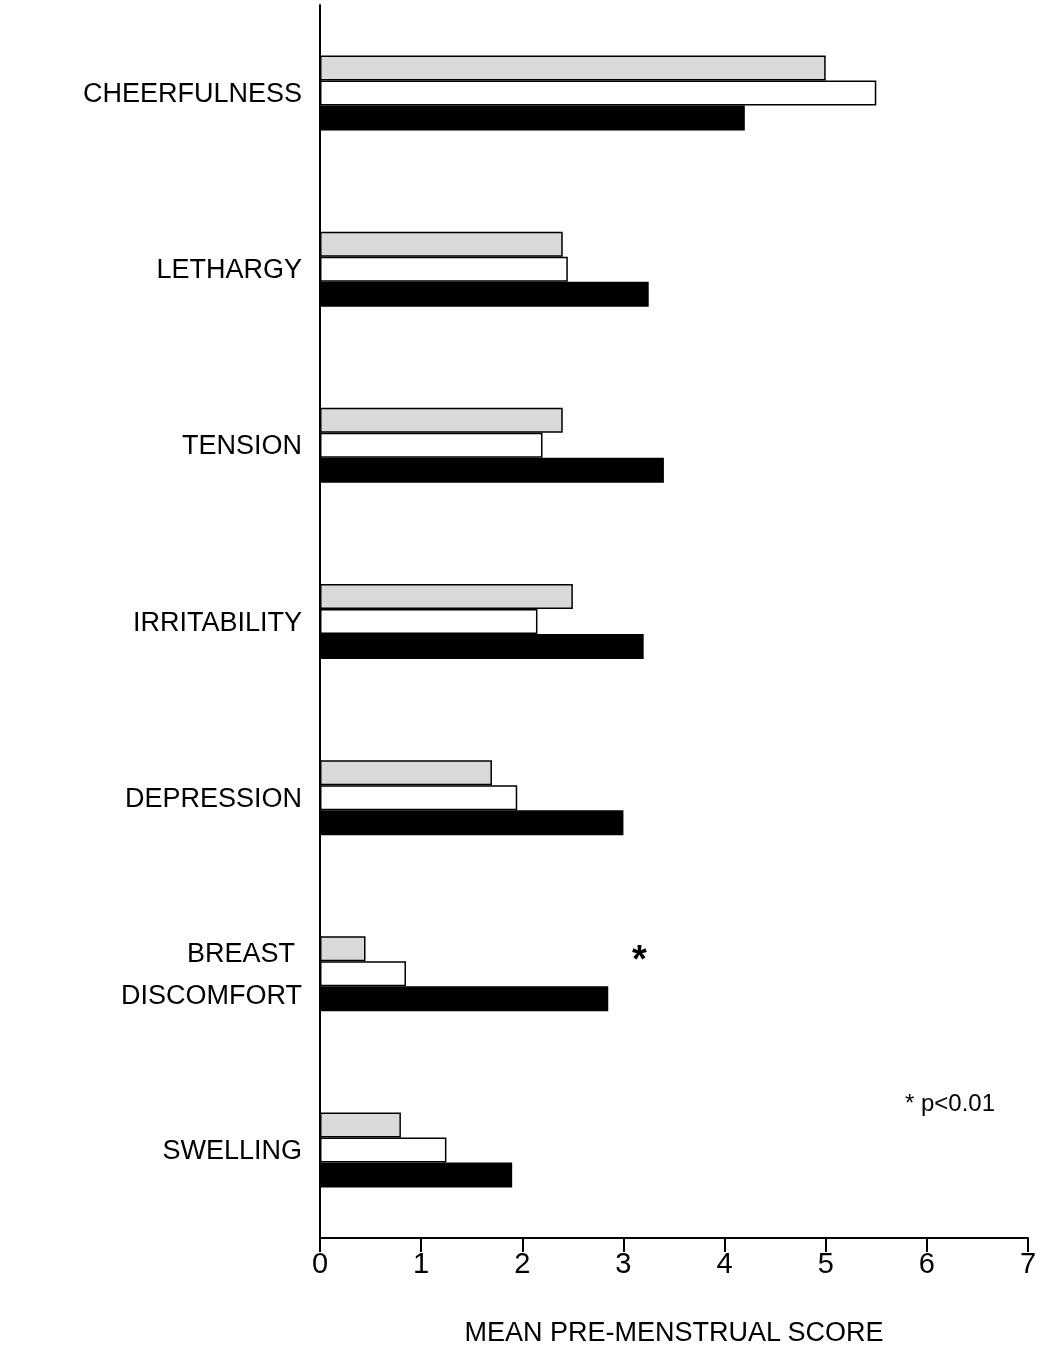 The height and width of the screenshot is (1350, 1047). Describe the element at coordinates (192, 93) in the screenshot. I see `y-tick-label: CHEERFULNESS` at that location.